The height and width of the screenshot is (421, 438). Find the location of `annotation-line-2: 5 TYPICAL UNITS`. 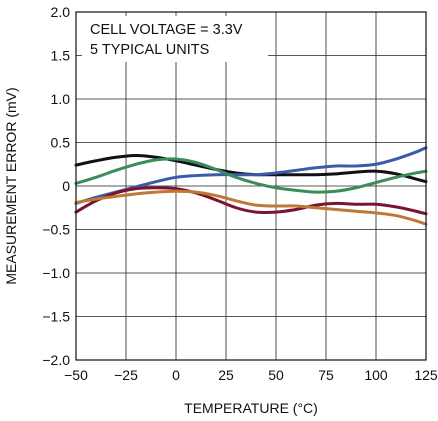

annotation-line-2: 5 TYPICAL UNITS is located at coordinates (149, 50).